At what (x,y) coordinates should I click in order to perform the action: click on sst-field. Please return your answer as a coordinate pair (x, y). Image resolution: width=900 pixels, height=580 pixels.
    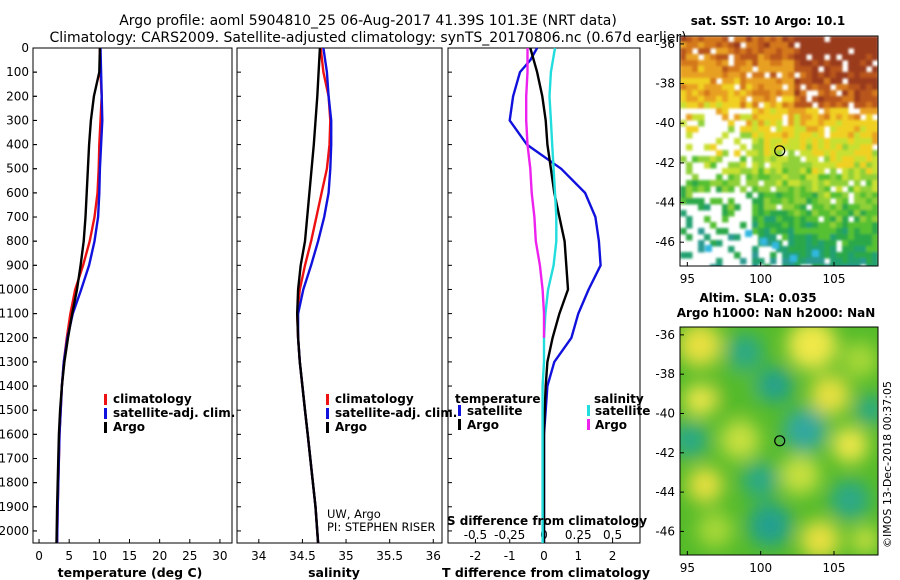
    Looking at the image, I should click on (779, 151).